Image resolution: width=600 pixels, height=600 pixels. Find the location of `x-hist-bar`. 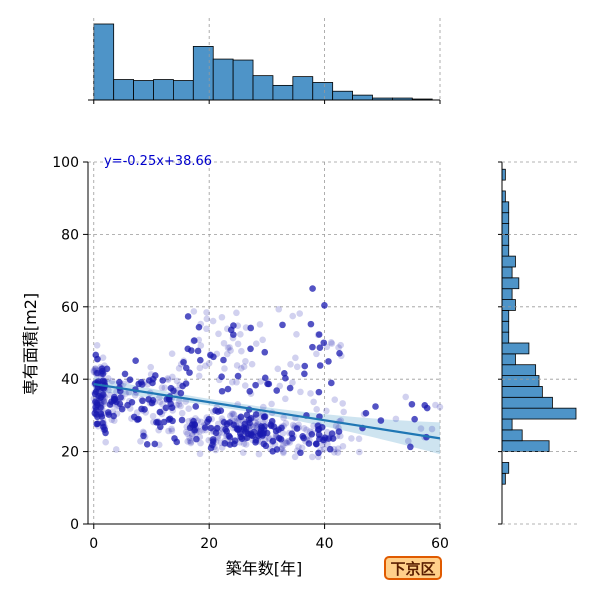

x-hist-bar is located at coordinates (283, 92).